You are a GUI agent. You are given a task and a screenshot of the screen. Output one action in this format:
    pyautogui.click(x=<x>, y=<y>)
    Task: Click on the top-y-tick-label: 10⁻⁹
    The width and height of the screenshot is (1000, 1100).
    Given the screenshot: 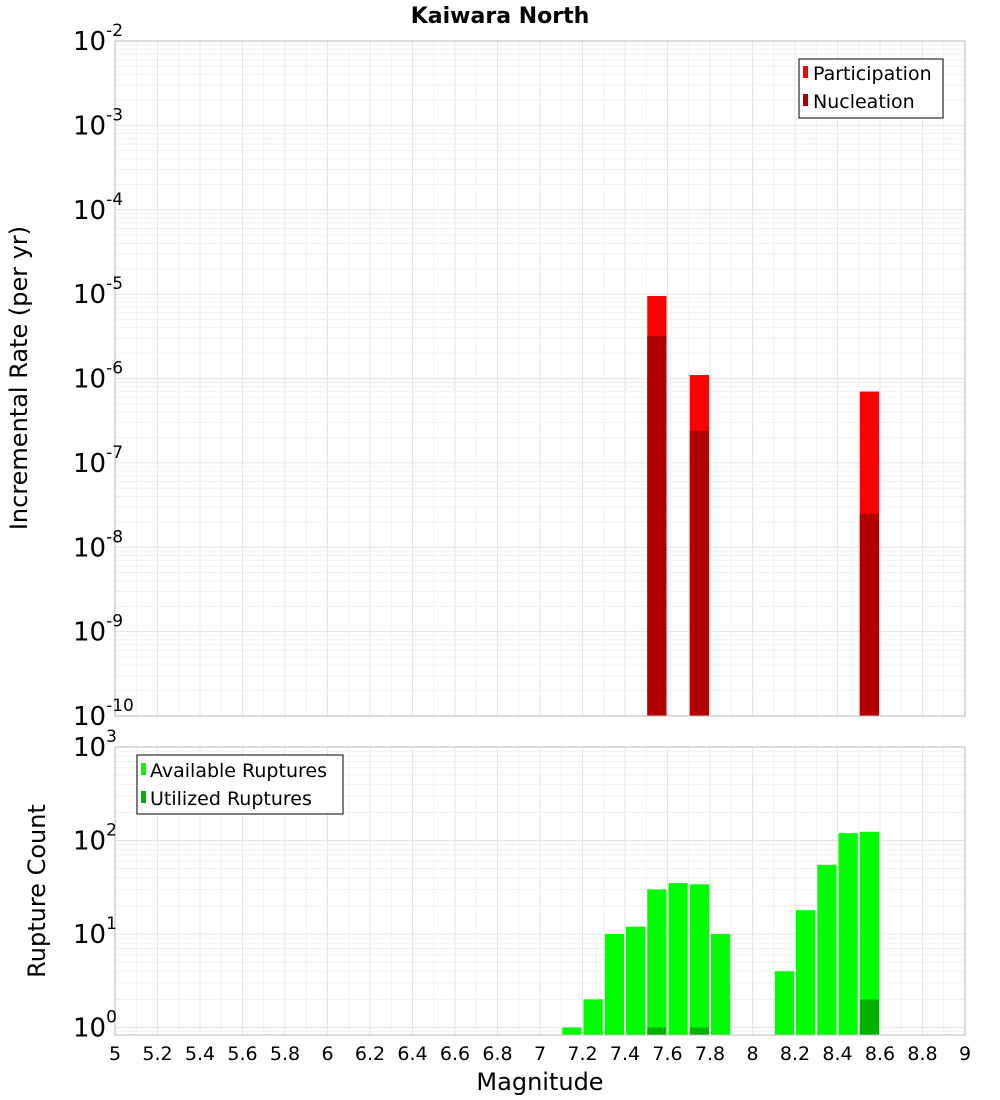 What is the action you would take?
    pyautogui.click(x=98, y=630)
    